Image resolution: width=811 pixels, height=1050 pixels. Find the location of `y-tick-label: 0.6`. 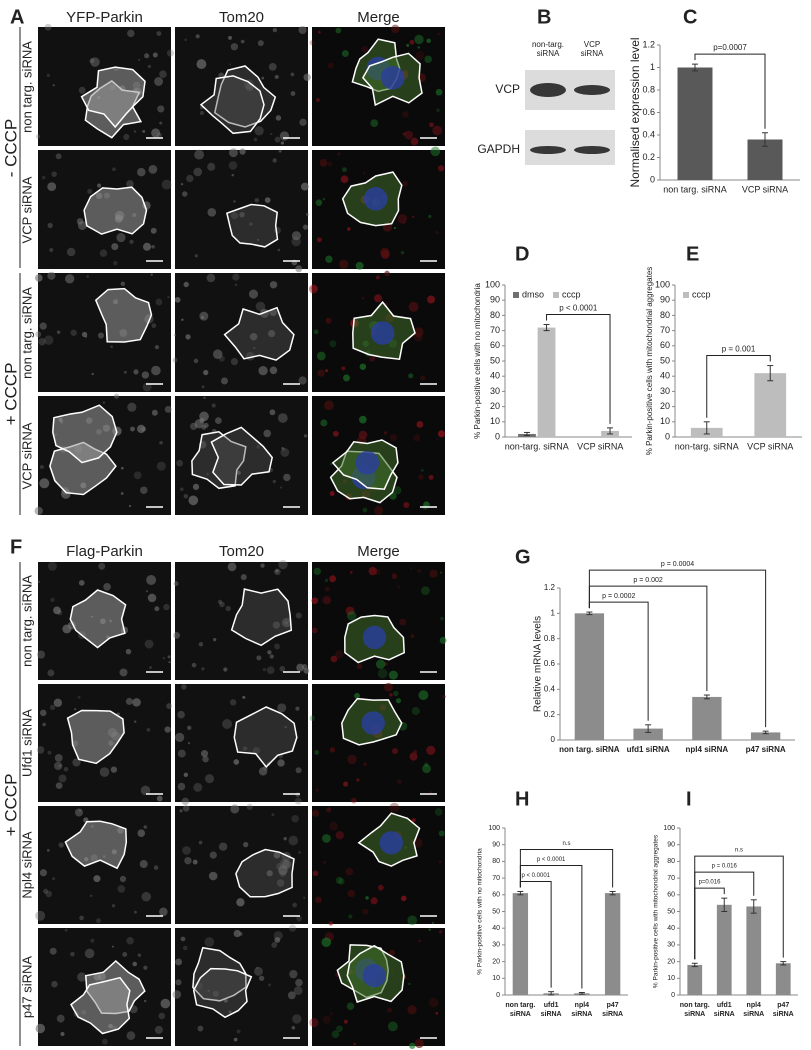

y-tick-label: 0.6 is located at coordinates (648, 112).